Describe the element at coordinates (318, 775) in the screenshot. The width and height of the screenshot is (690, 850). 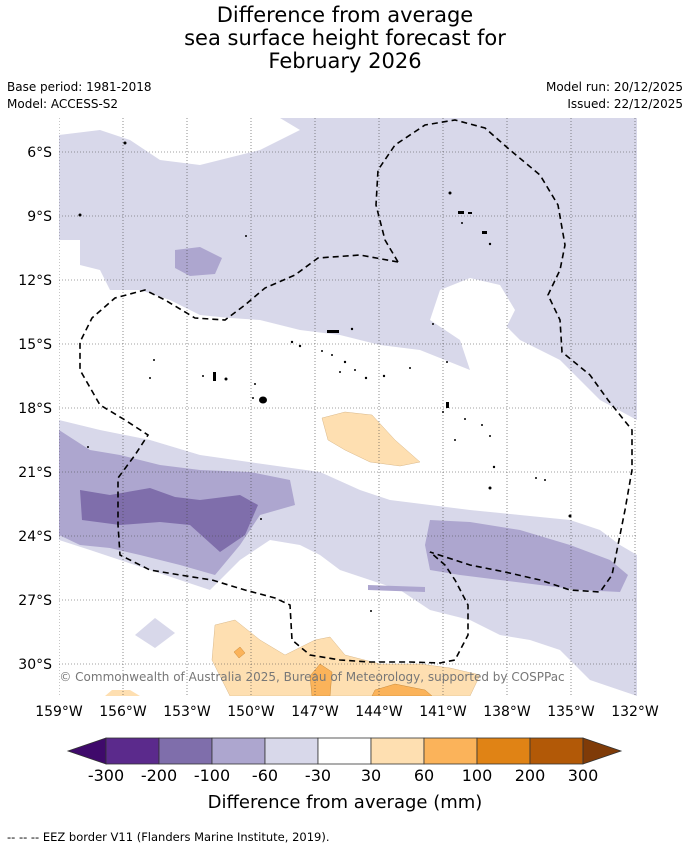
I see `colorbar-label: -30` at that location.